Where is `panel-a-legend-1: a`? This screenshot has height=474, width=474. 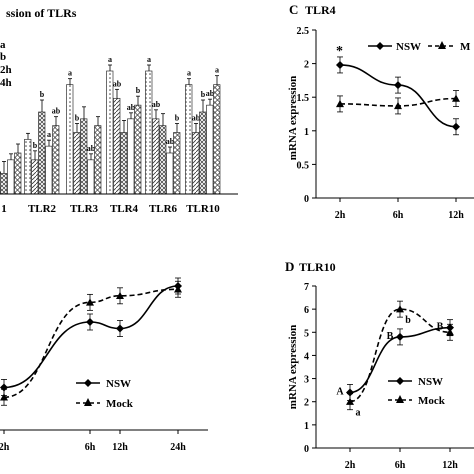 panel-a-legend-1: a is located at coordinates (3, 45).